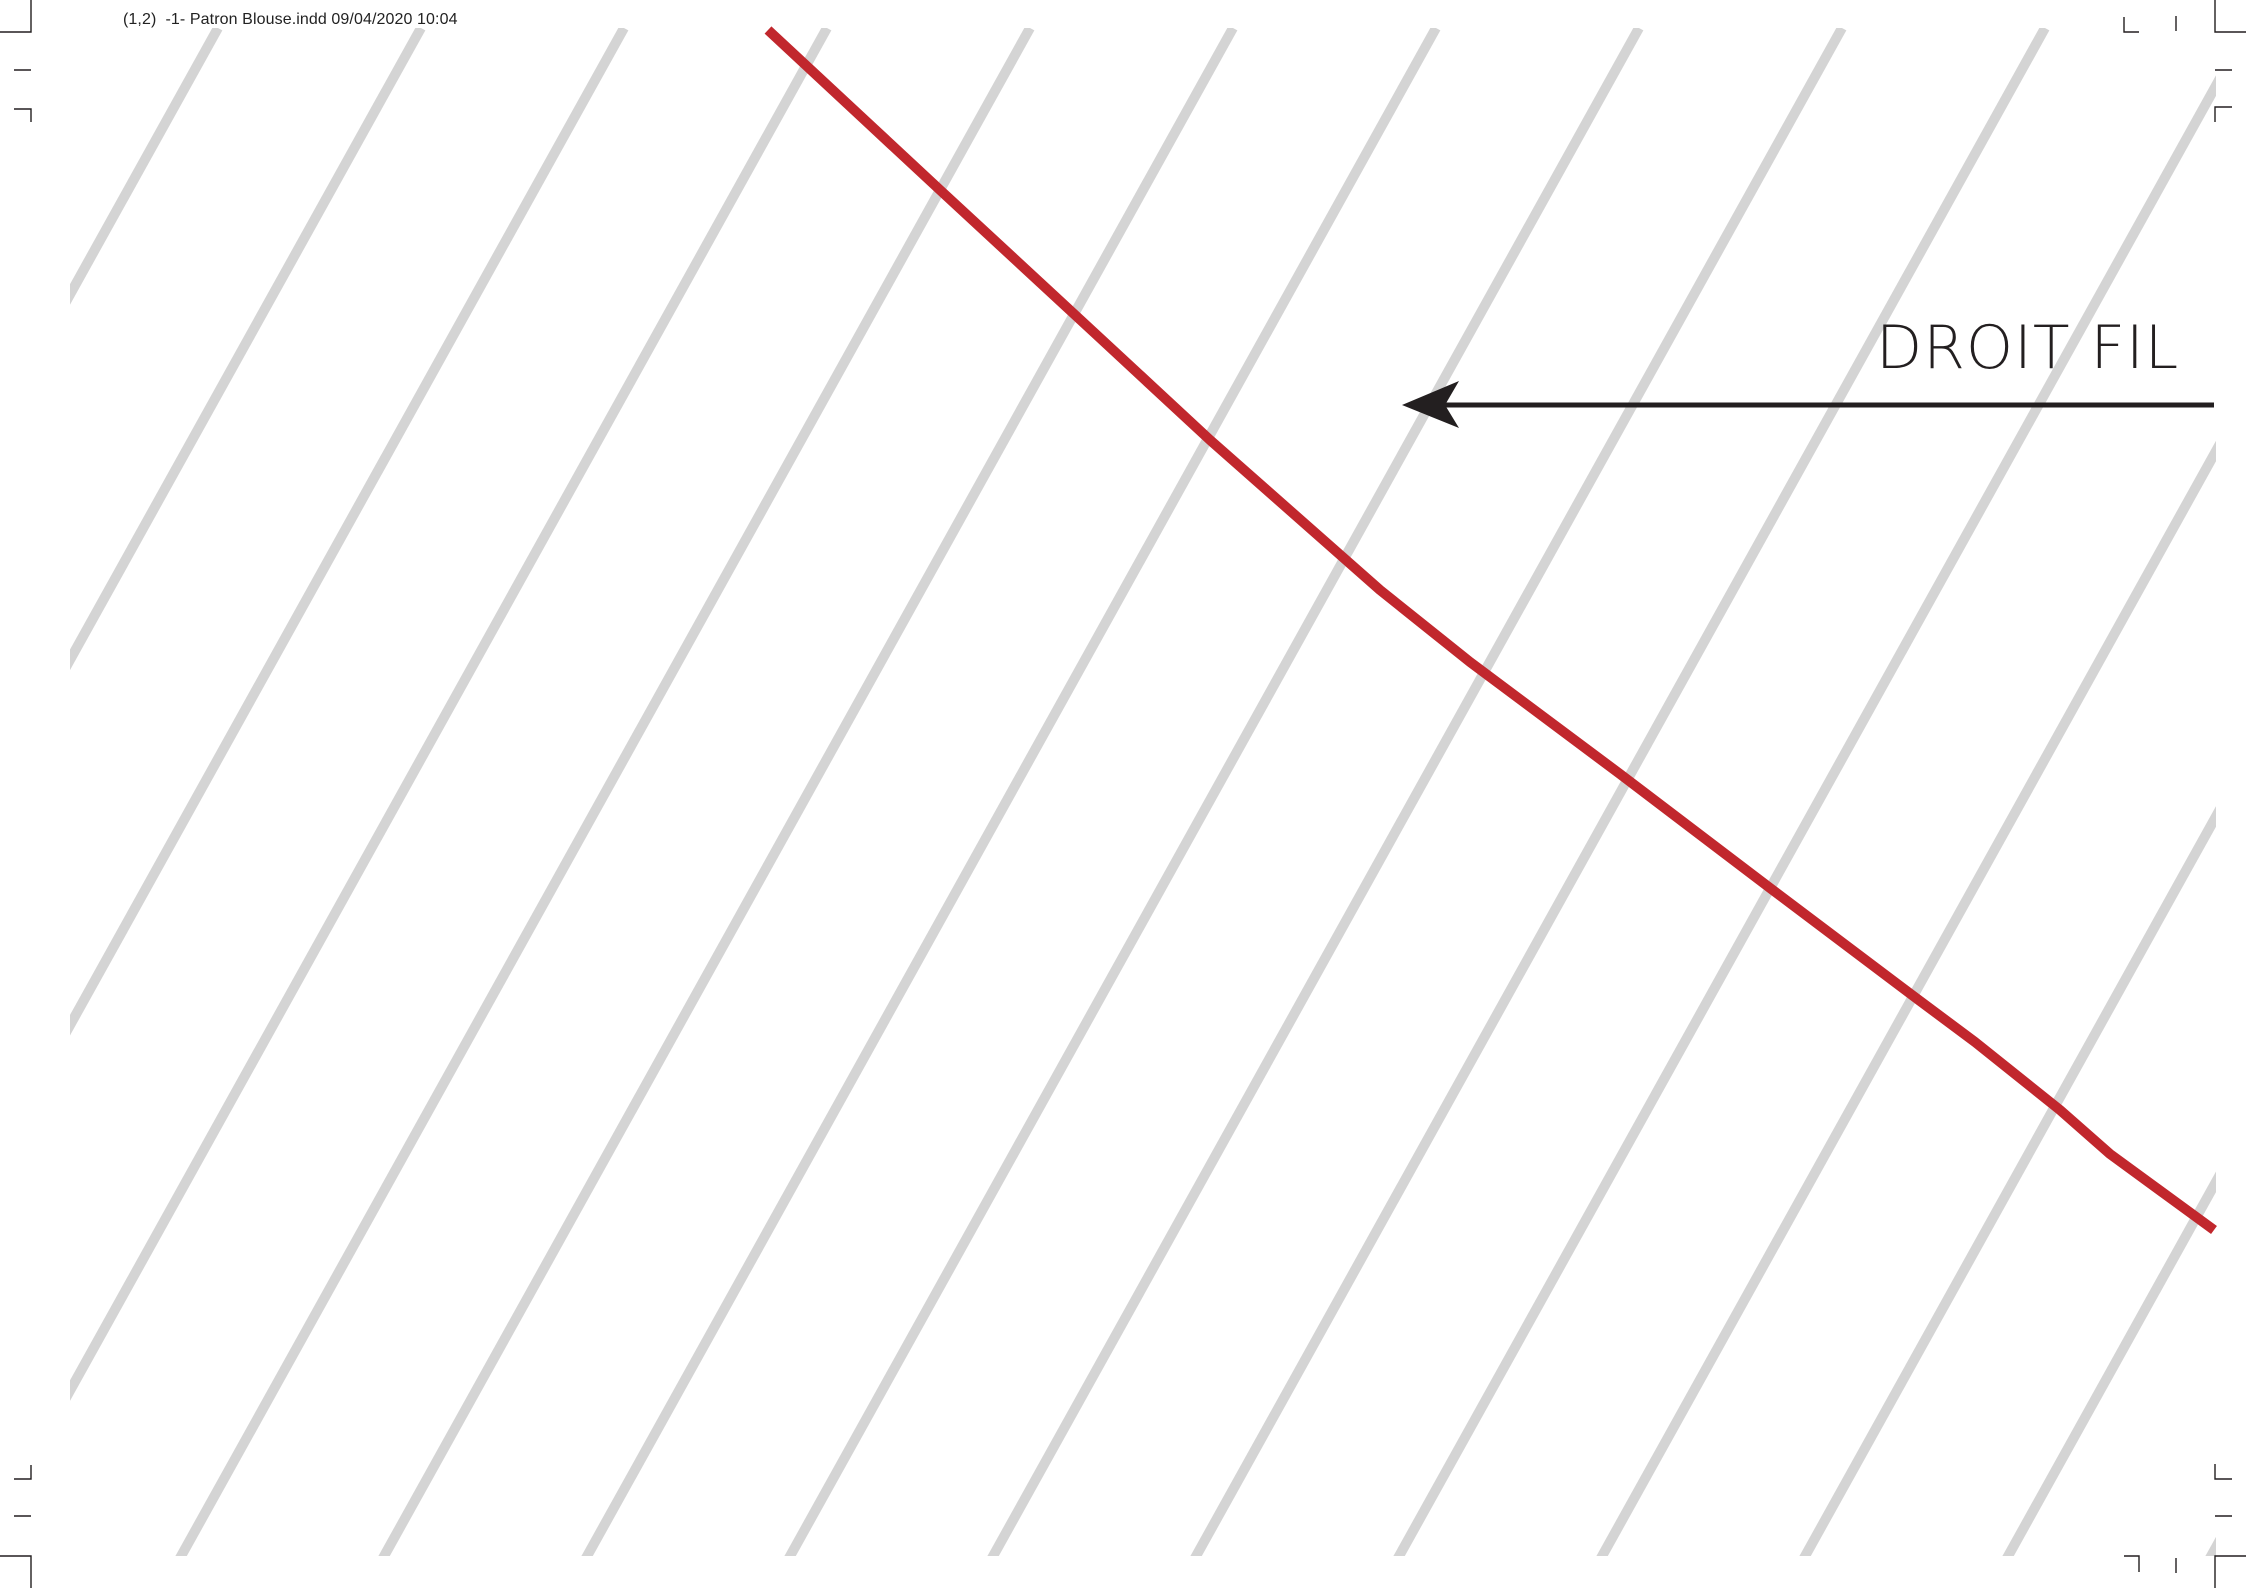 This screenshot has width=2246, height=1588. What do you see at coordinates (16, 1571) in the screenshot?
I see `crop-mark-bottom-left` at bounding box center [16, 1571].